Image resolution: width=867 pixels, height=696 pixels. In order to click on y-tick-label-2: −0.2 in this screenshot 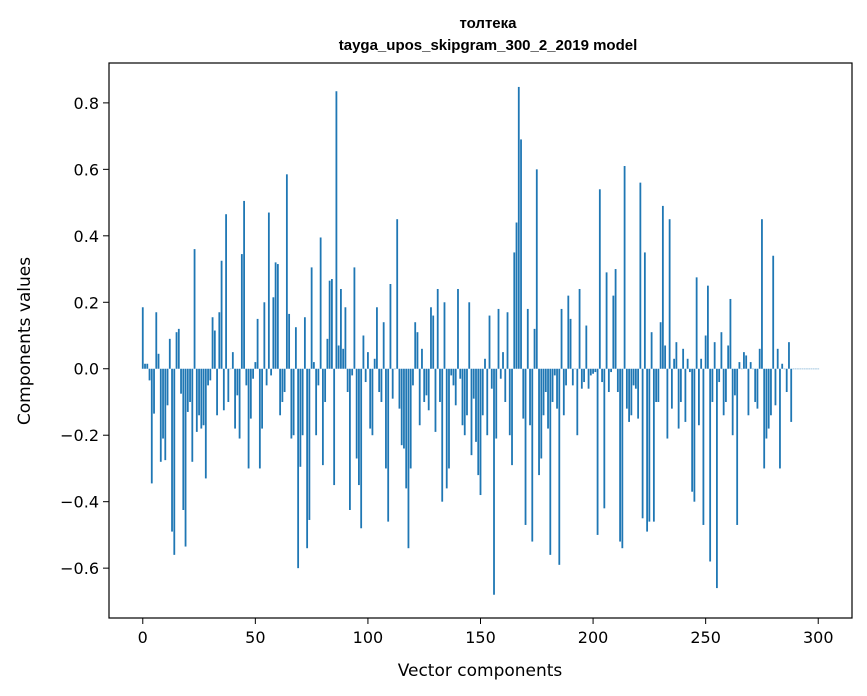, I will do `click(79, 435)`.